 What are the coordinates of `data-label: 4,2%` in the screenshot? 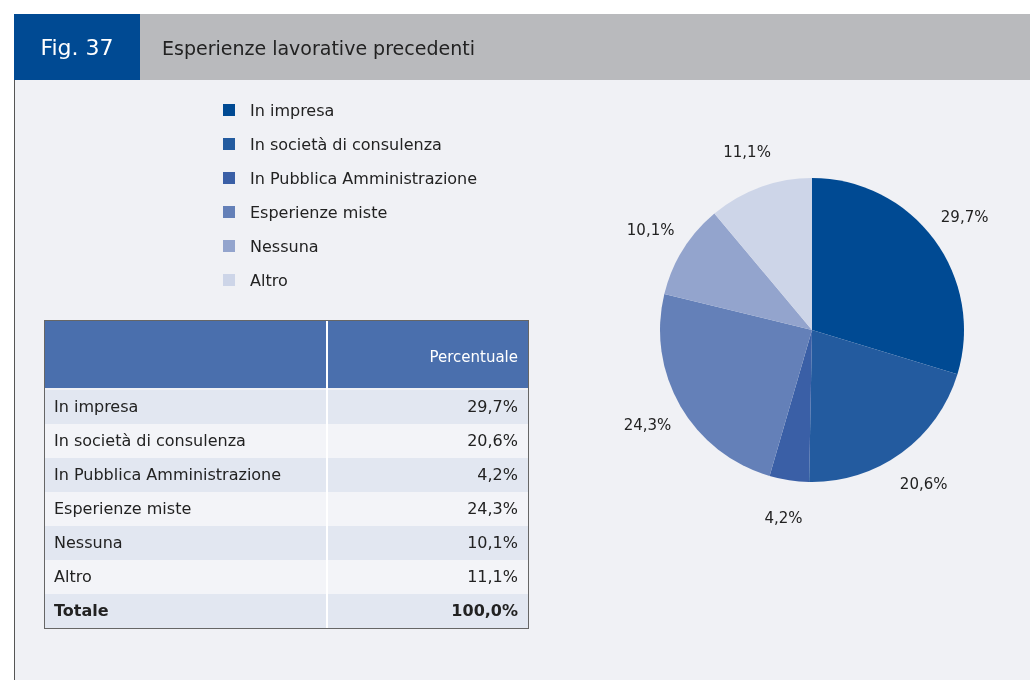 It's located at (783, 518).